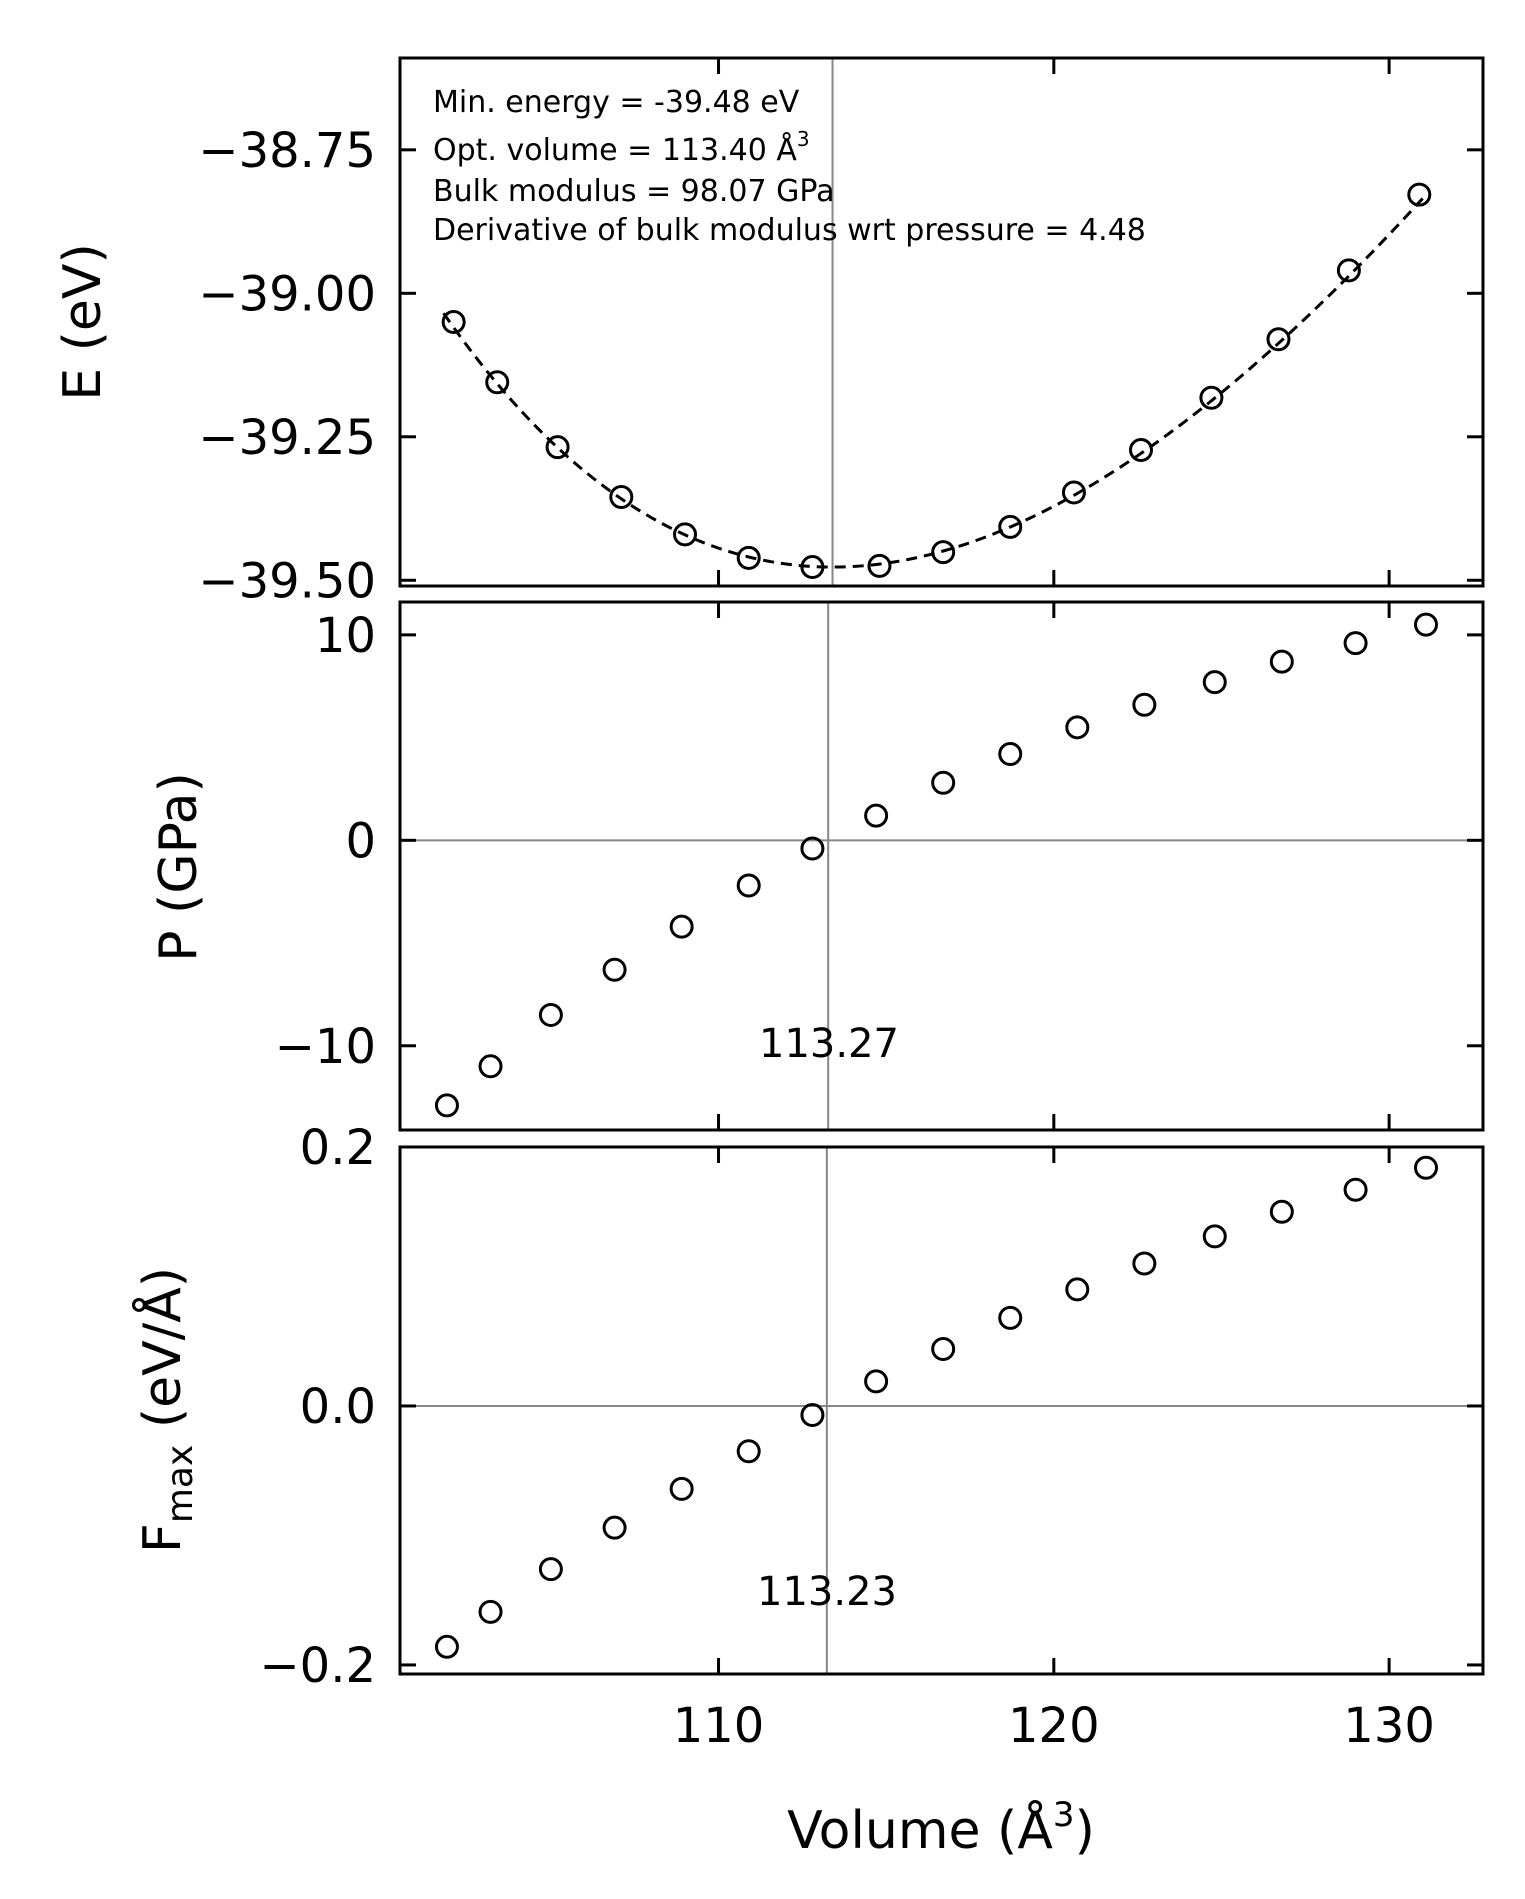 The width and height of the screenshot is (1525, 1899). Describe the element at coordinates (325, 1047) in the screenshot. I see `pressure-y-tick-label: −10` at that location.